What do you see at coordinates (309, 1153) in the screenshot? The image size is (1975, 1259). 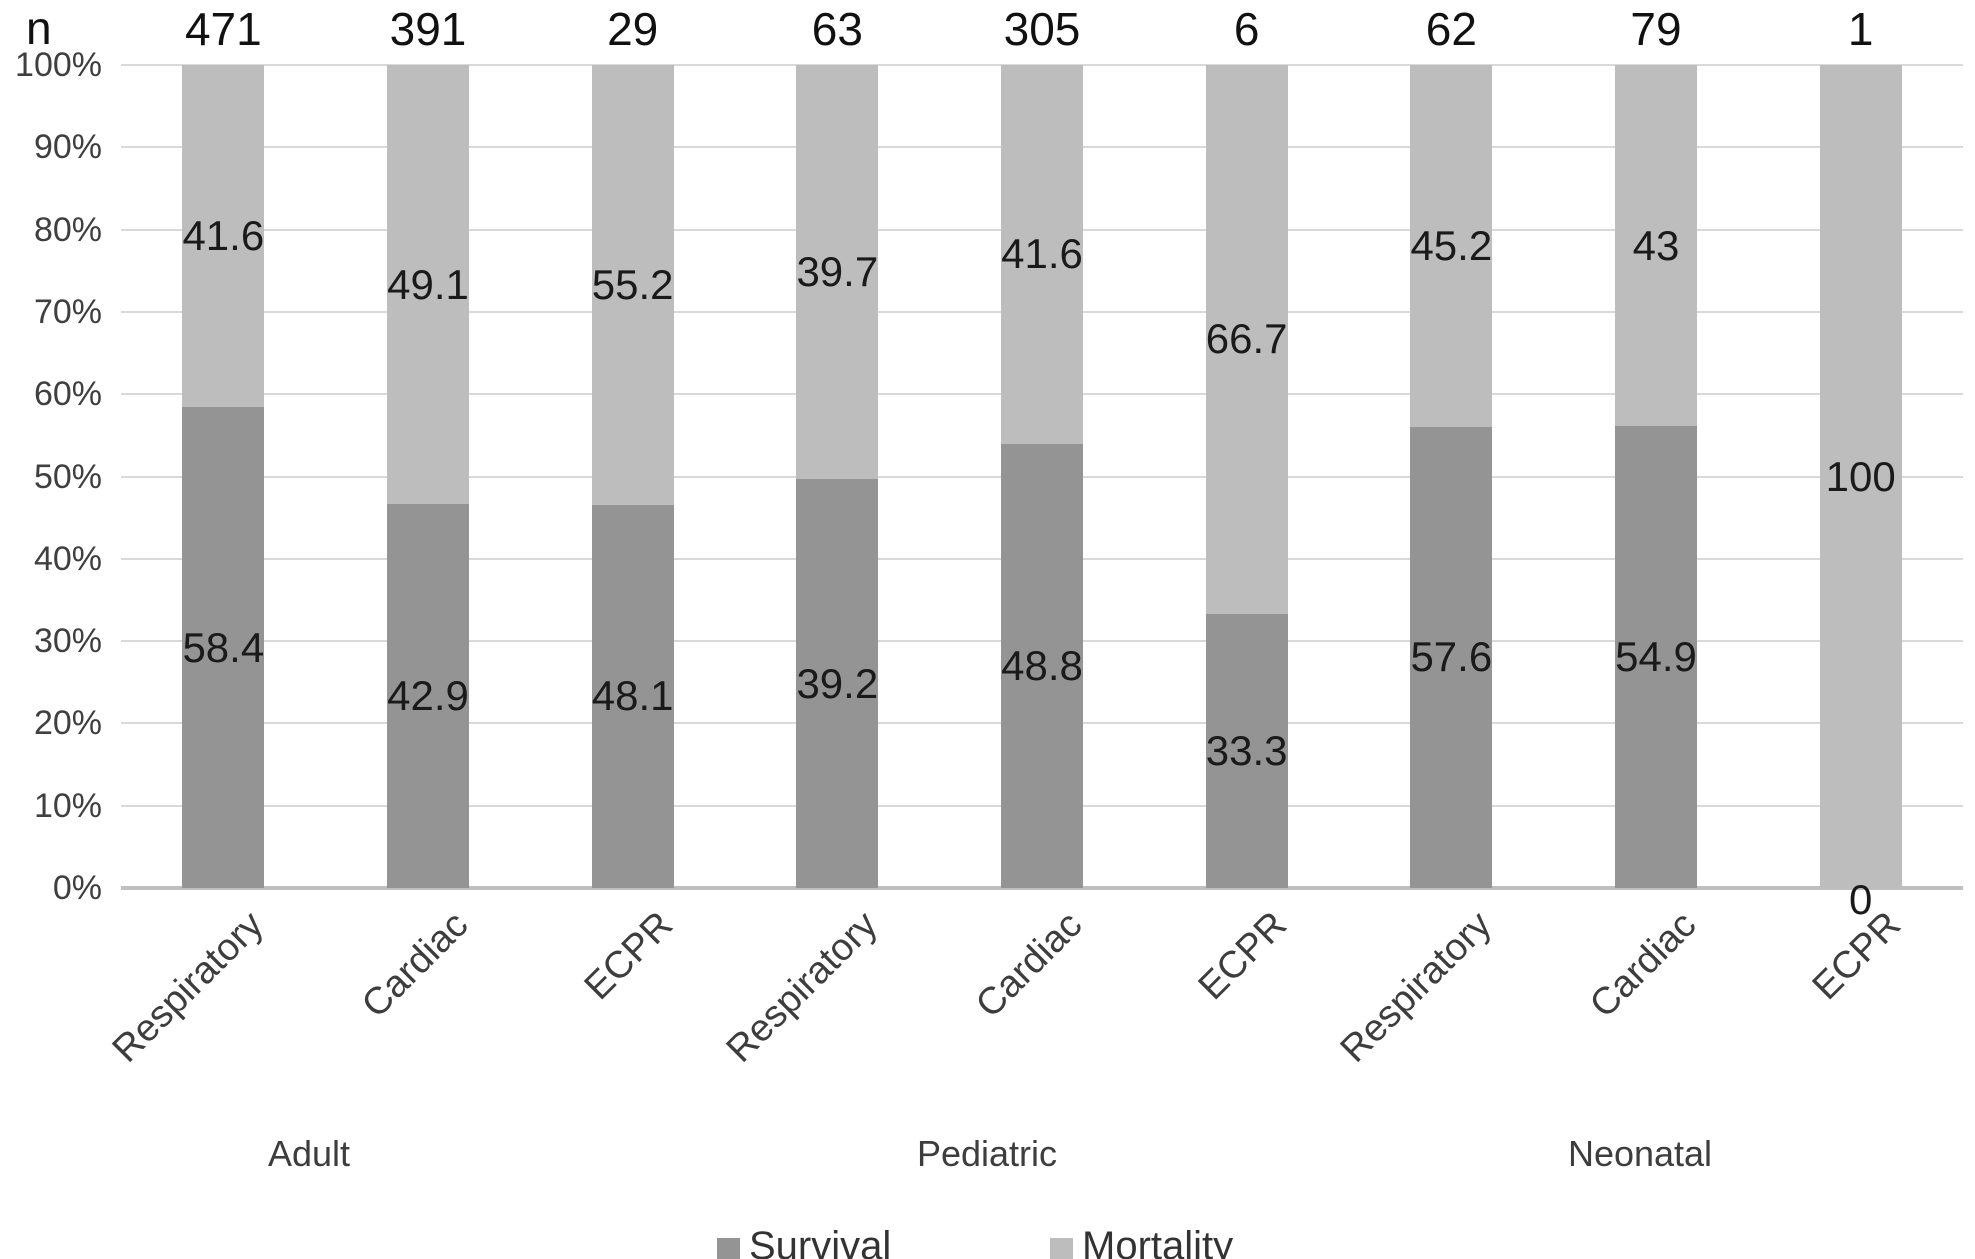 I see `group-label: Adult` at bounding box center [309, 1153].